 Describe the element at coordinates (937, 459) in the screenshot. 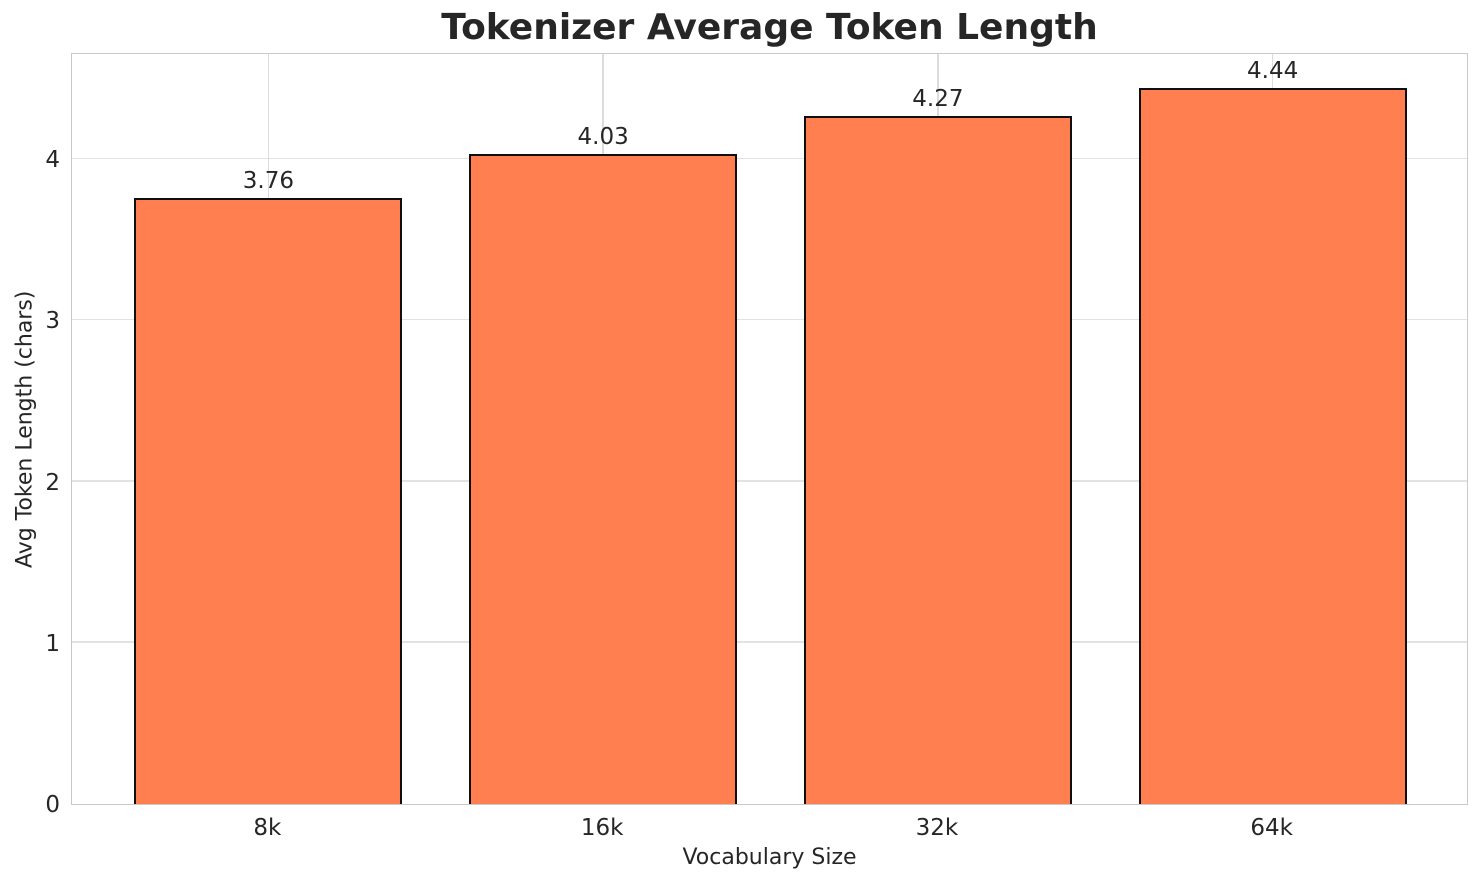

I see `bar-32k` at that location.